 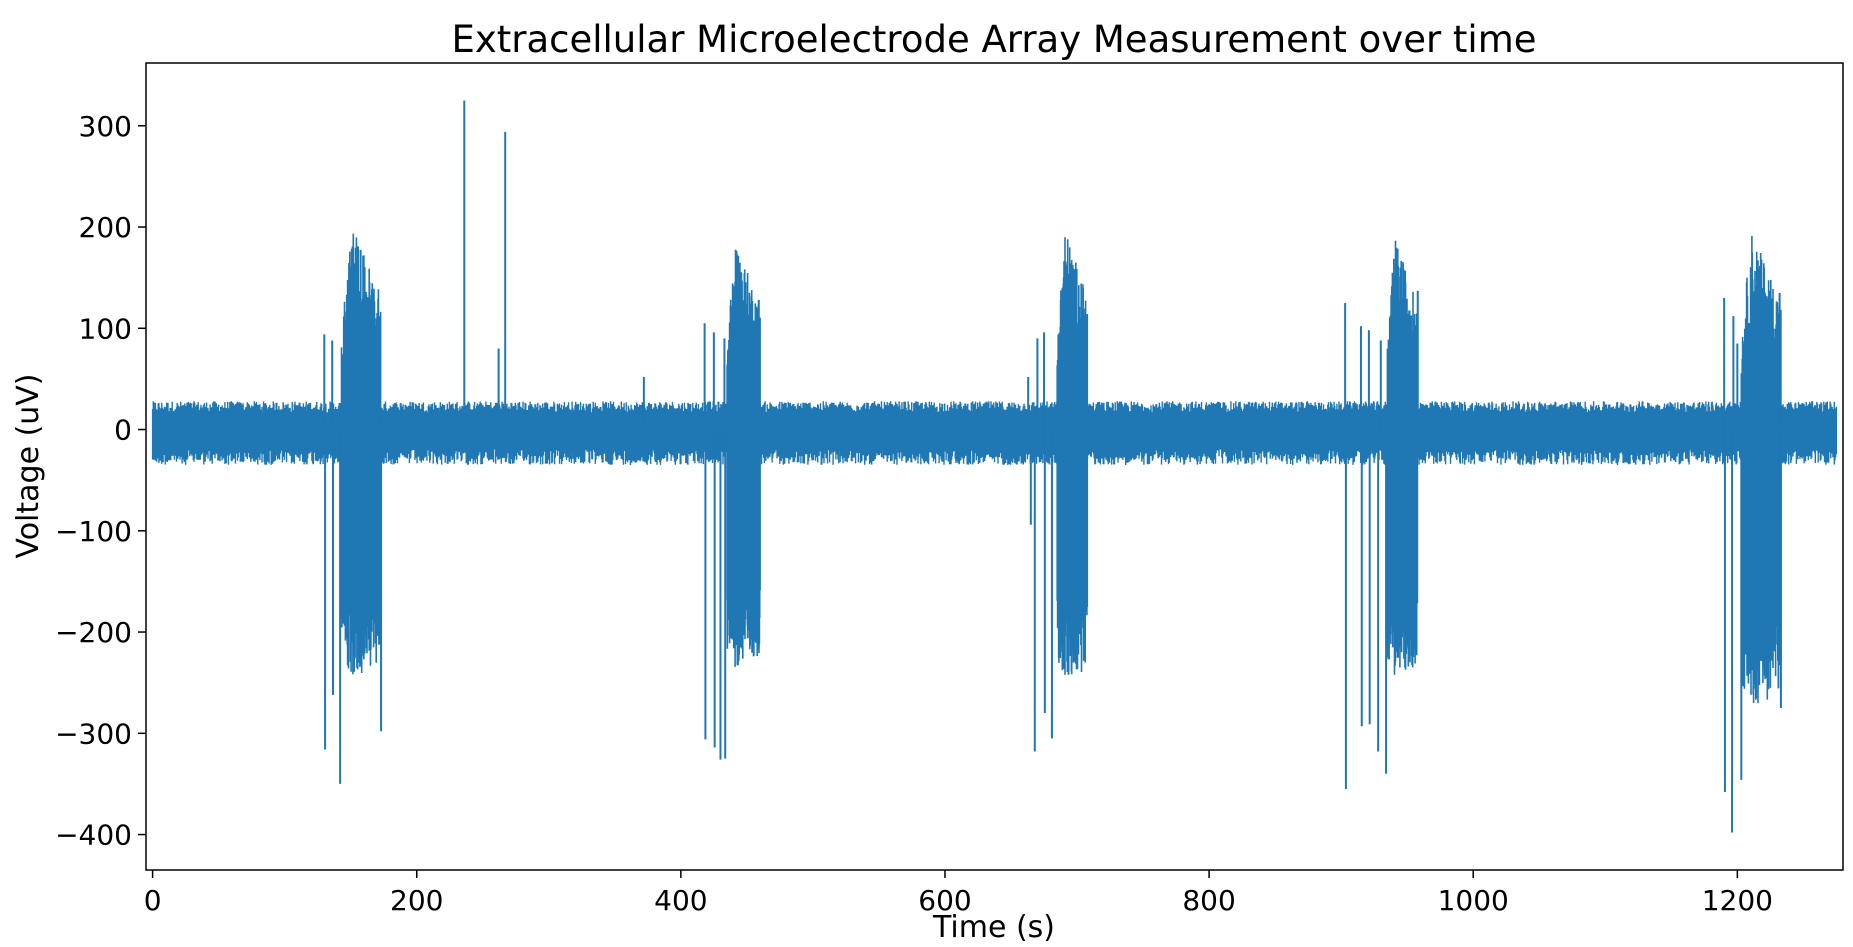 What do you see at coordinates (416, 900) in the screenshot?
I see `x-tick-label: 200` at bounding box center [416, 900].